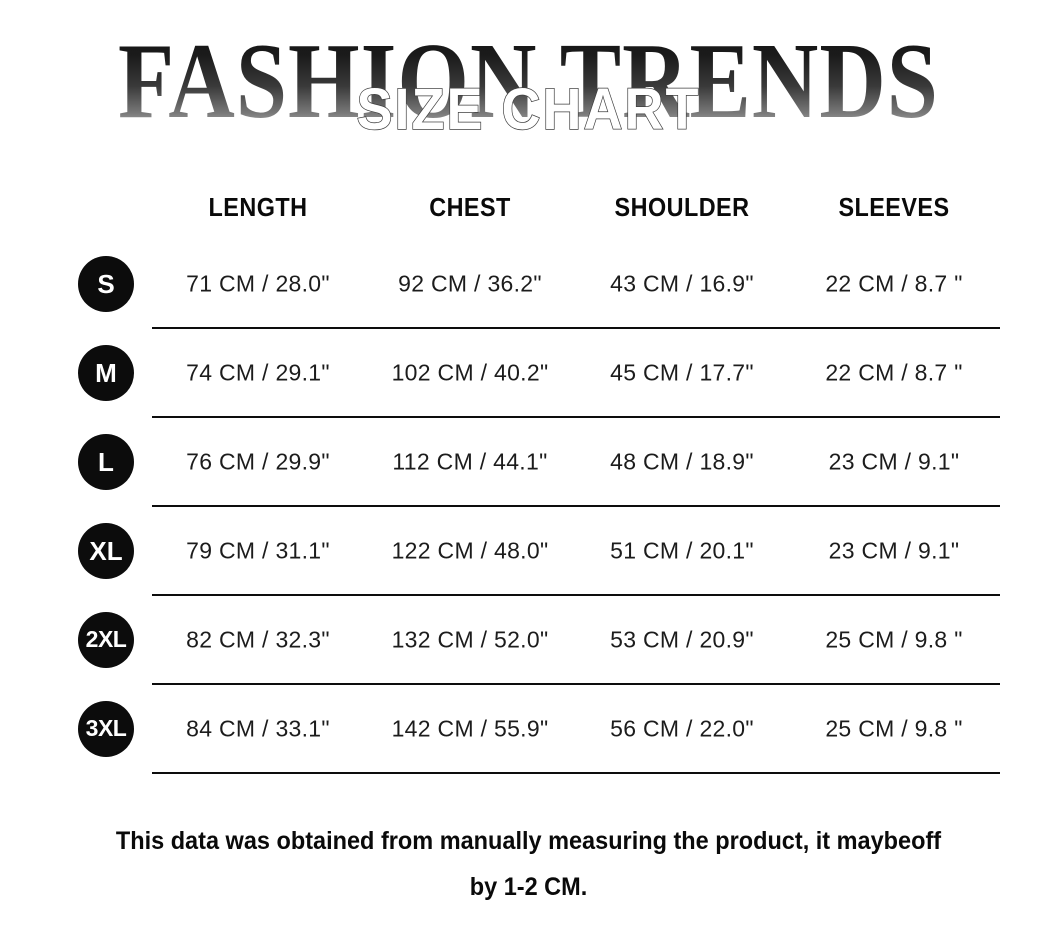  I want to click on size-badge-label: 2XL, so click(106, 639).